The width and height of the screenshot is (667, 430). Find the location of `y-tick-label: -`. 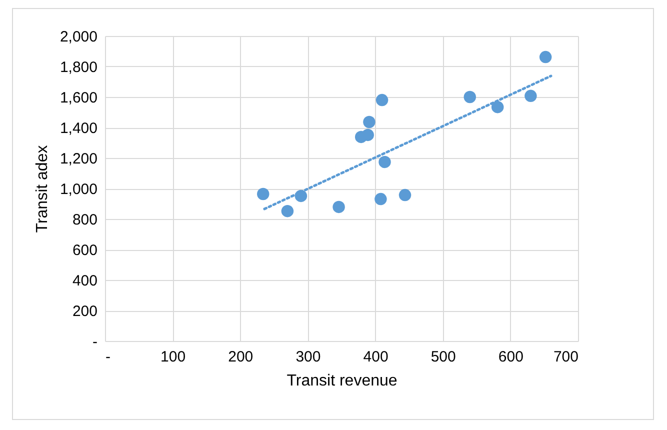

y-tick-label: - is located at coordinates (95, 342).